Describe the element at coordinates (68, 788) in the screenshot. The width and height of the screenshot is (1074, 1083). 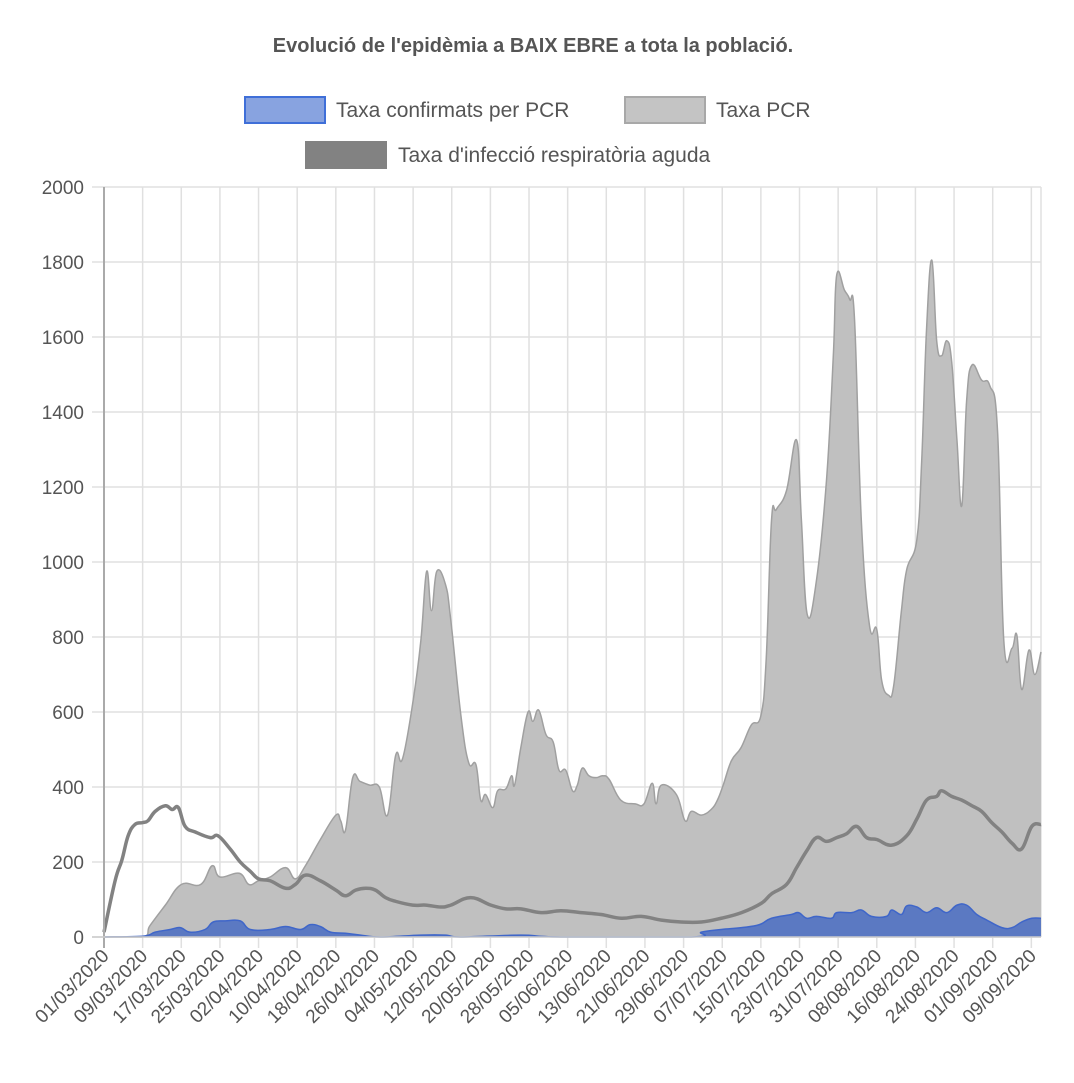
I see `y-tick-label: 400` at that location.